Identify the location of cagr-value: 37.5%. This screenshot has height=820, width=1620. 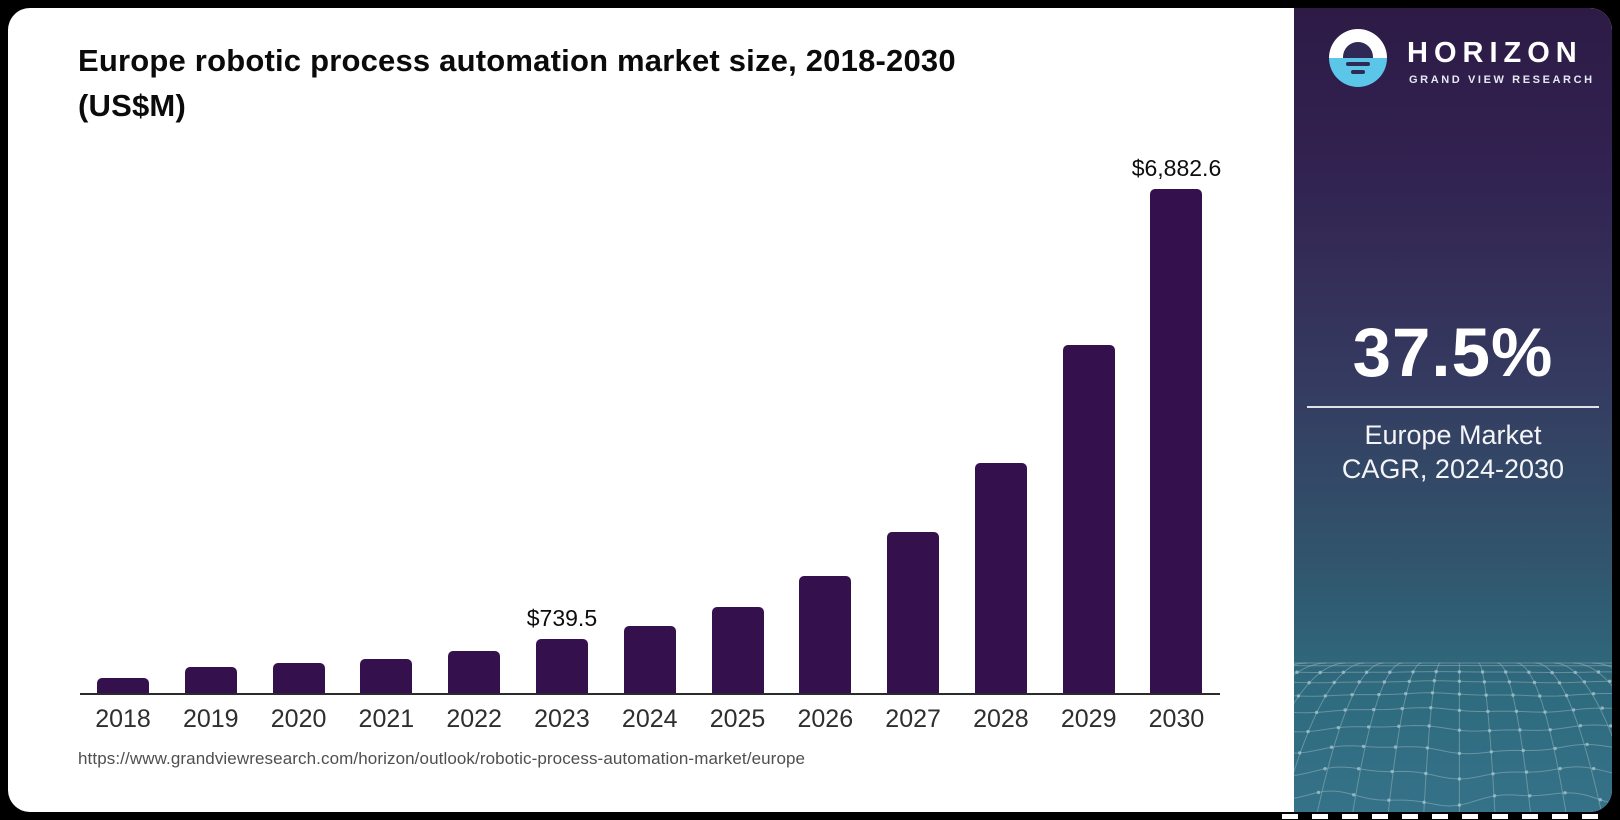
(1453, 352).